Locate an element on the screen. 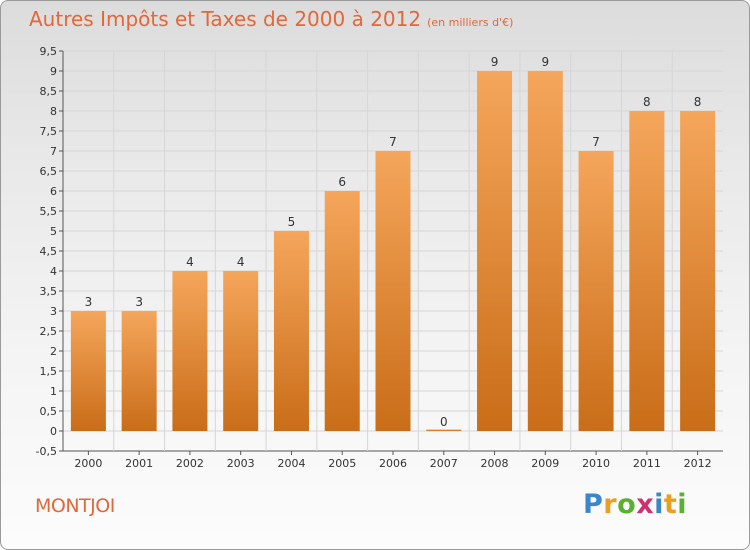 The image size is (750, 550). y-tick-label: 7,5 is located at coordinates (49, 131).